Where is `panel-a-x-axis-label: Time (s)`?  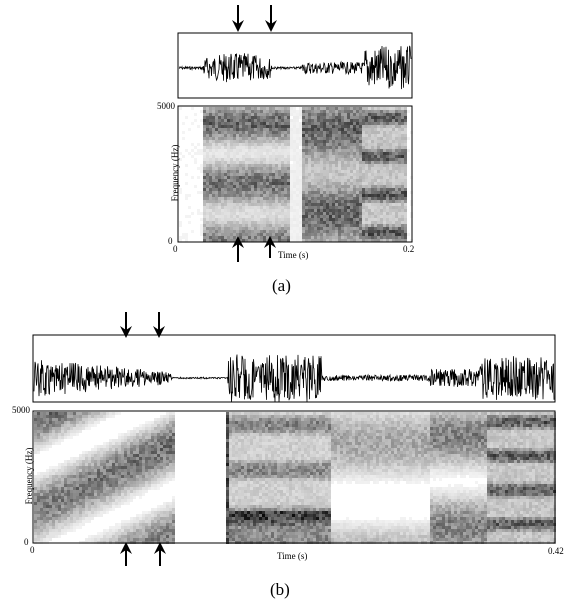 panel-a-x-axis-label: Time (s) is located at coordinates (293, 255).